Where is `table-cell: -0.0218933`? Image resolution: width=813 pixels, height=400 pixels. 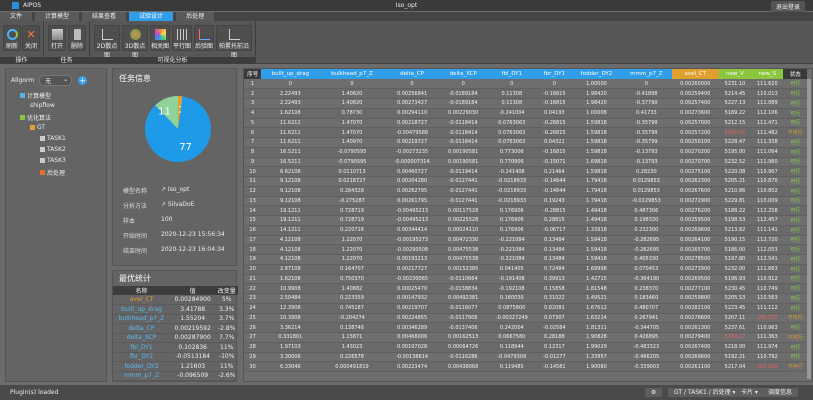
table-cell: -0.0218933 is located at coordinates (511, 191).